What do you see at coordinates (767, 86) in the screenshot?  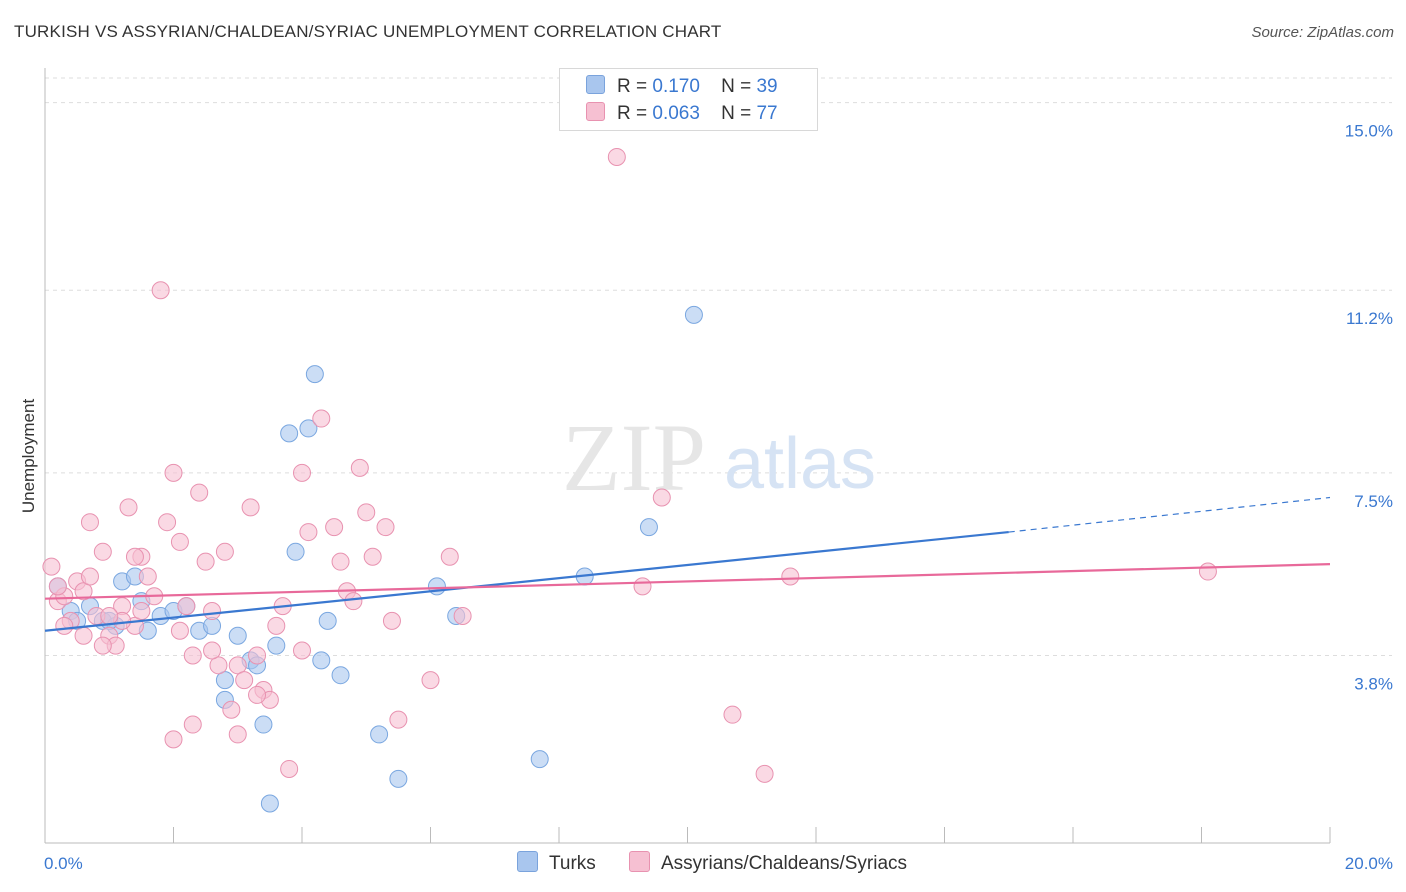 I see `legend-n-value-turks: 39` at bounding box center [767, 86].